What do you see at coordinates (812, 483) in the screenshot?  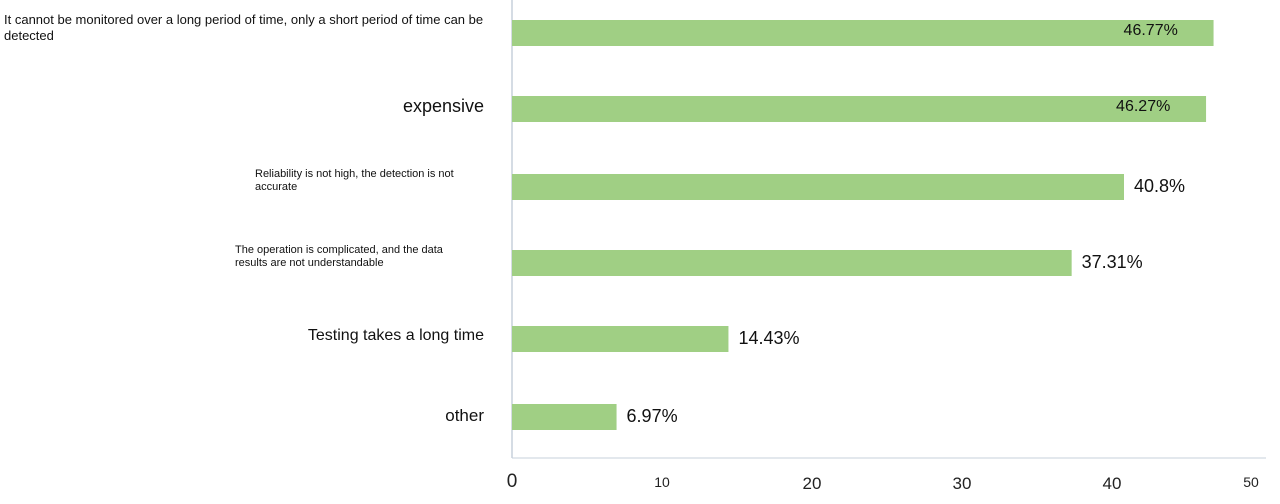 I see `x-tick-label: 20` at bounding box center [812, 483].